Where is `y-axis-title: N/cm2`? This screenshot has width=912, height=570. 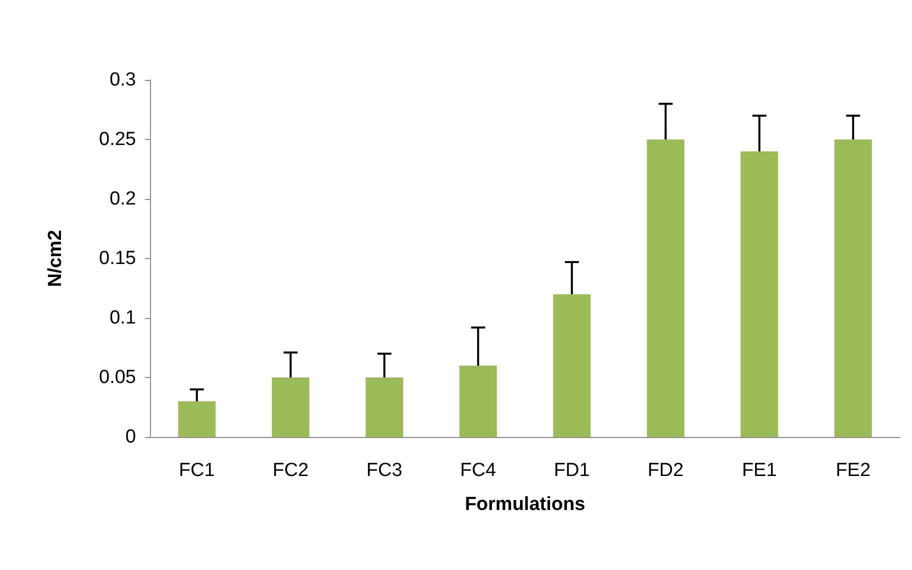 y-axis-title: N/cm2 is located at coordinates (55, 259).